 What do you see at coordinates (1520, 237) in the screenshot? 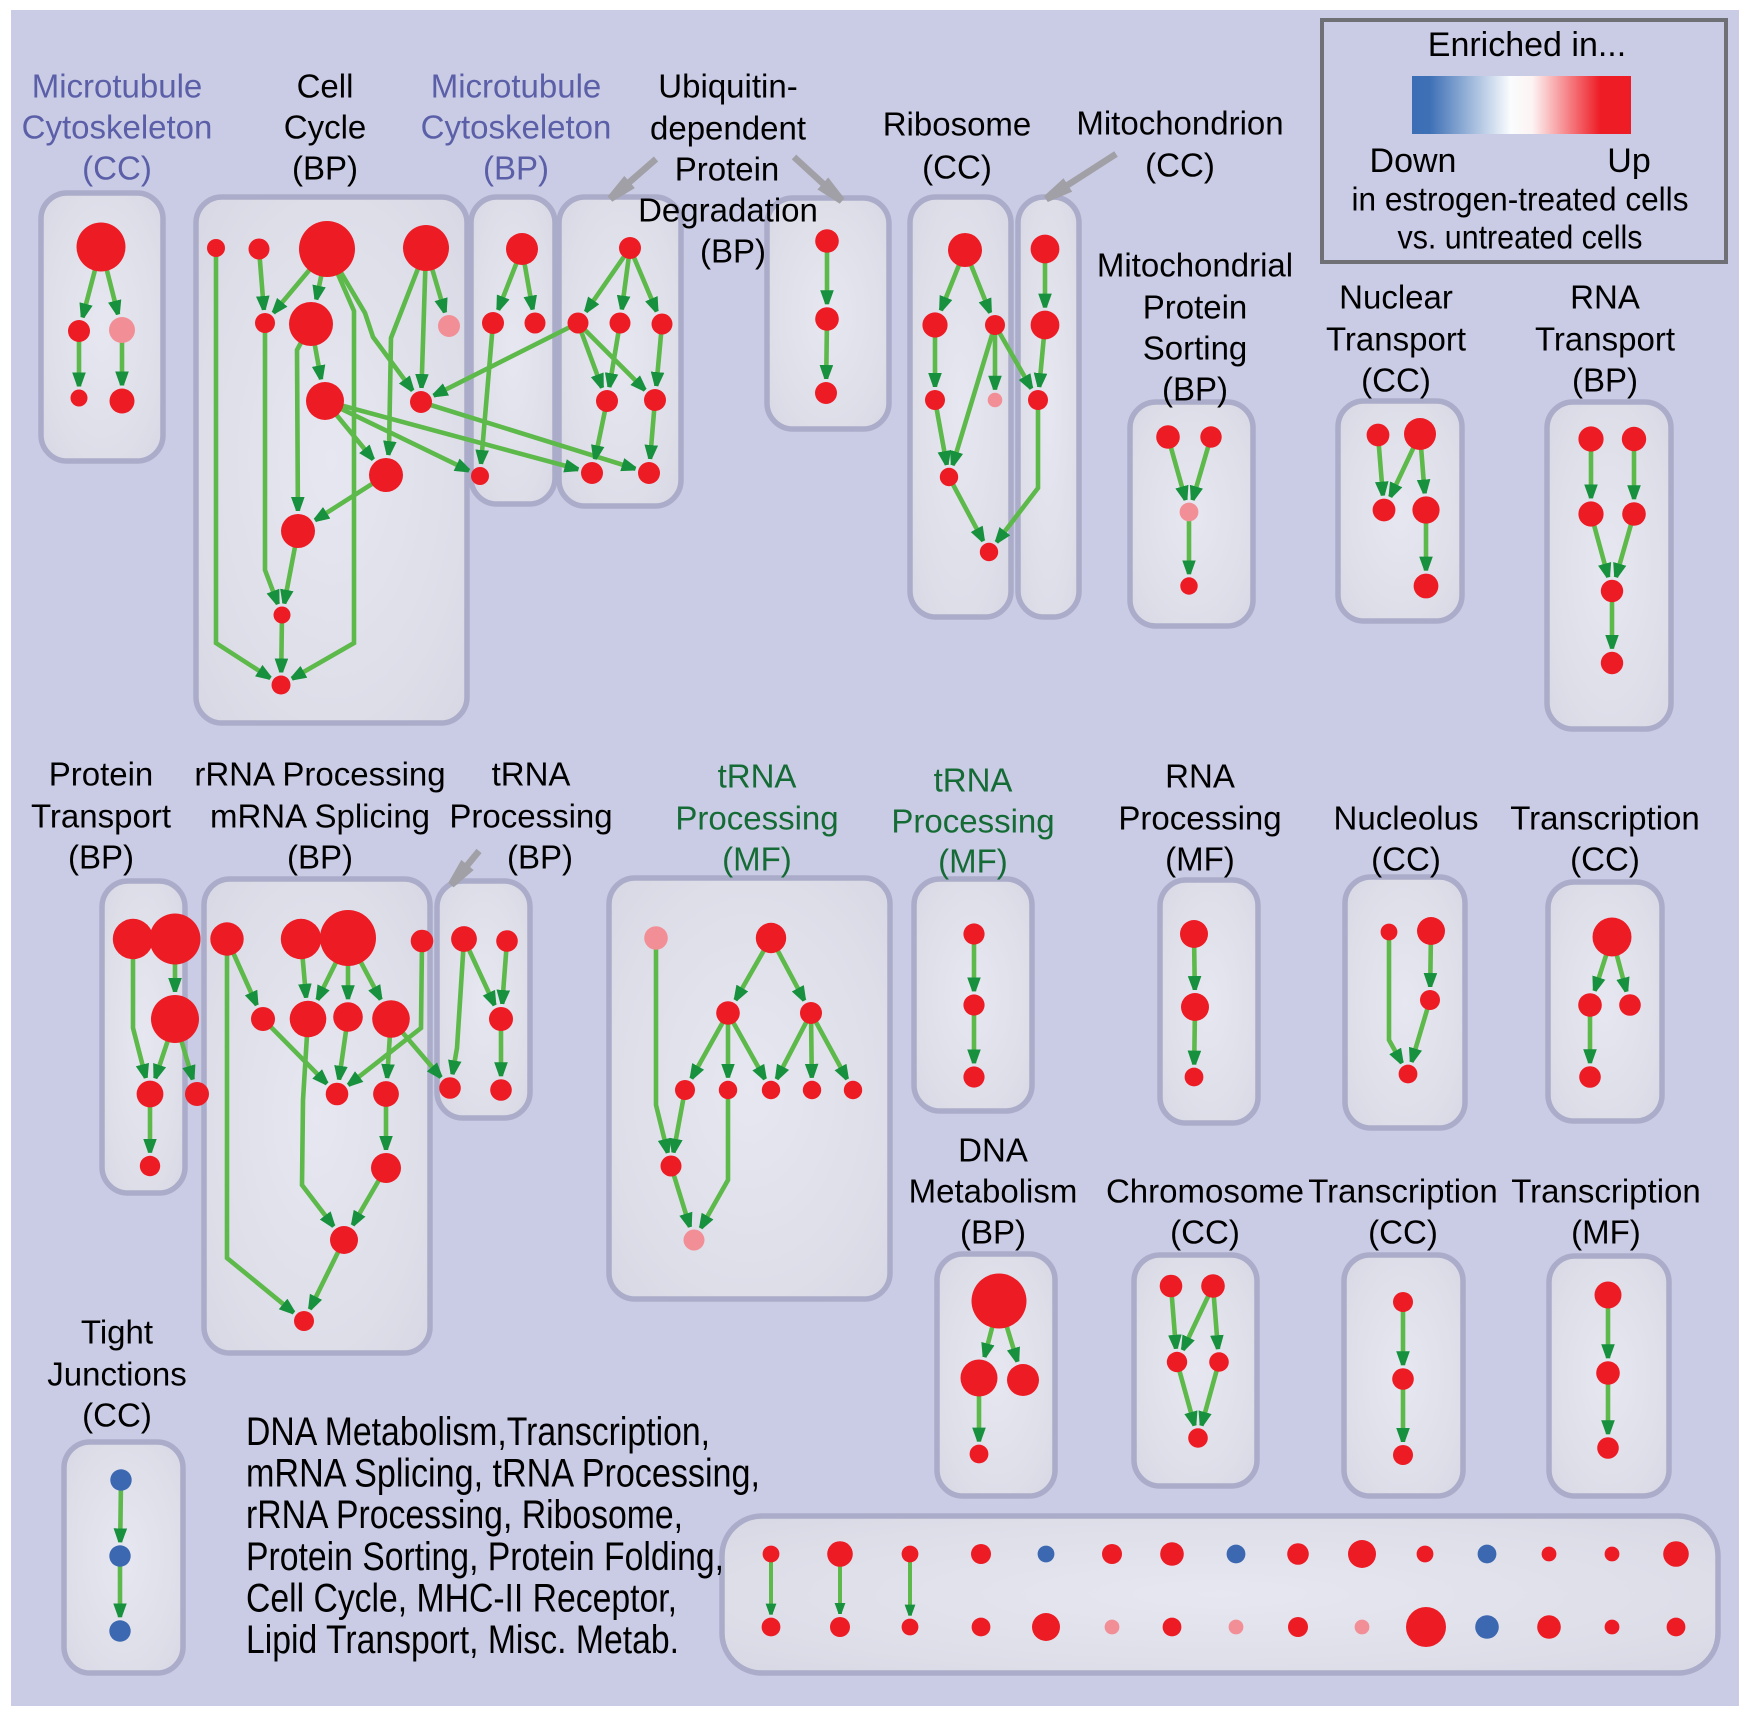
I see `svg-text: vs. untreated cells` at bounding box center [1520, 237].